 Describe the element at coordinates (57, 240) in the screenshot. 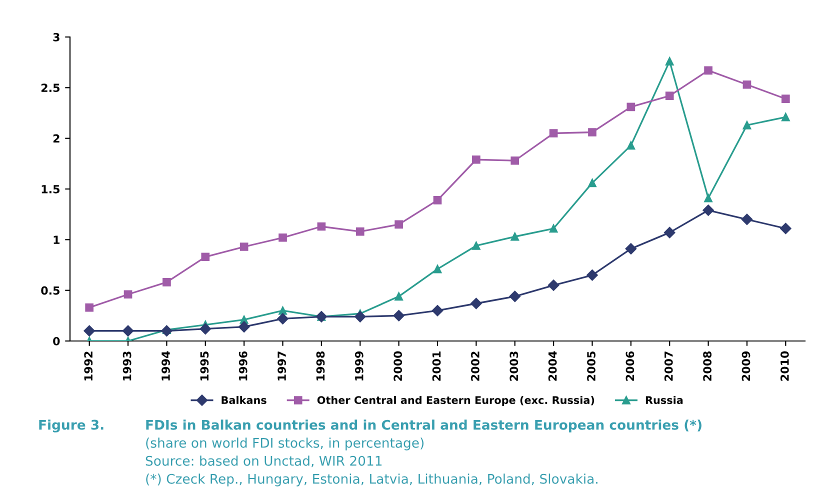

I see `y-tick-label: 1` at that location.